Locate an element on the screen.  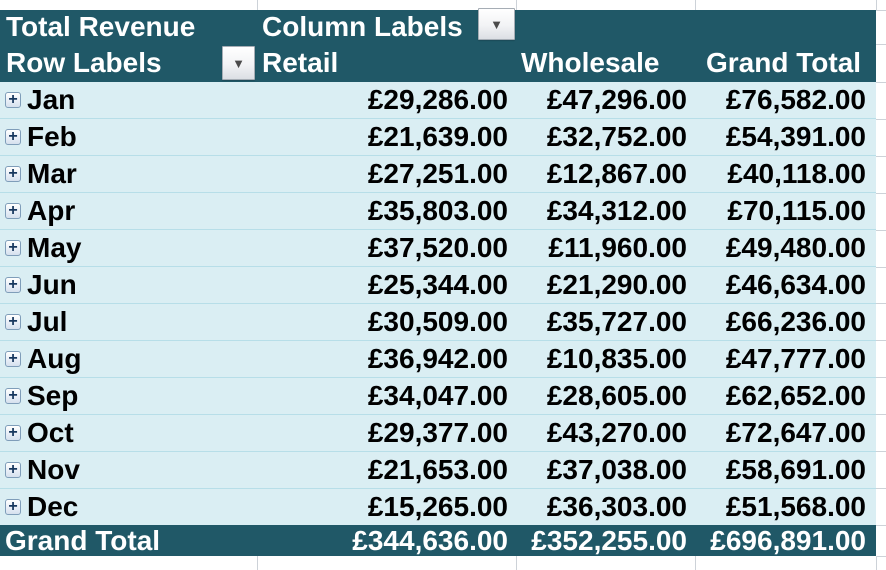
row-label: Oct is located at coordinates (50, 432).